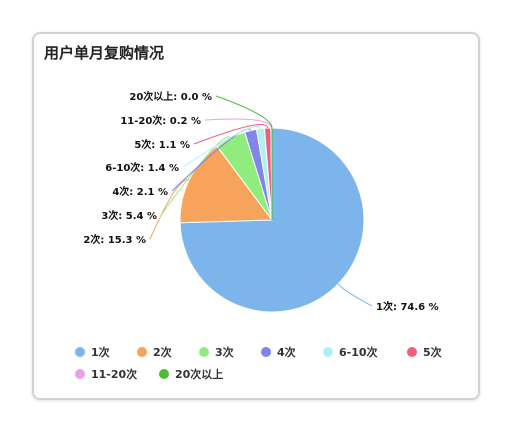 This screenshot has height=430, width=510. Describe the element at coordinates (162, 352) in the screenshot. I see `legend-label-1: 2次` at that location.